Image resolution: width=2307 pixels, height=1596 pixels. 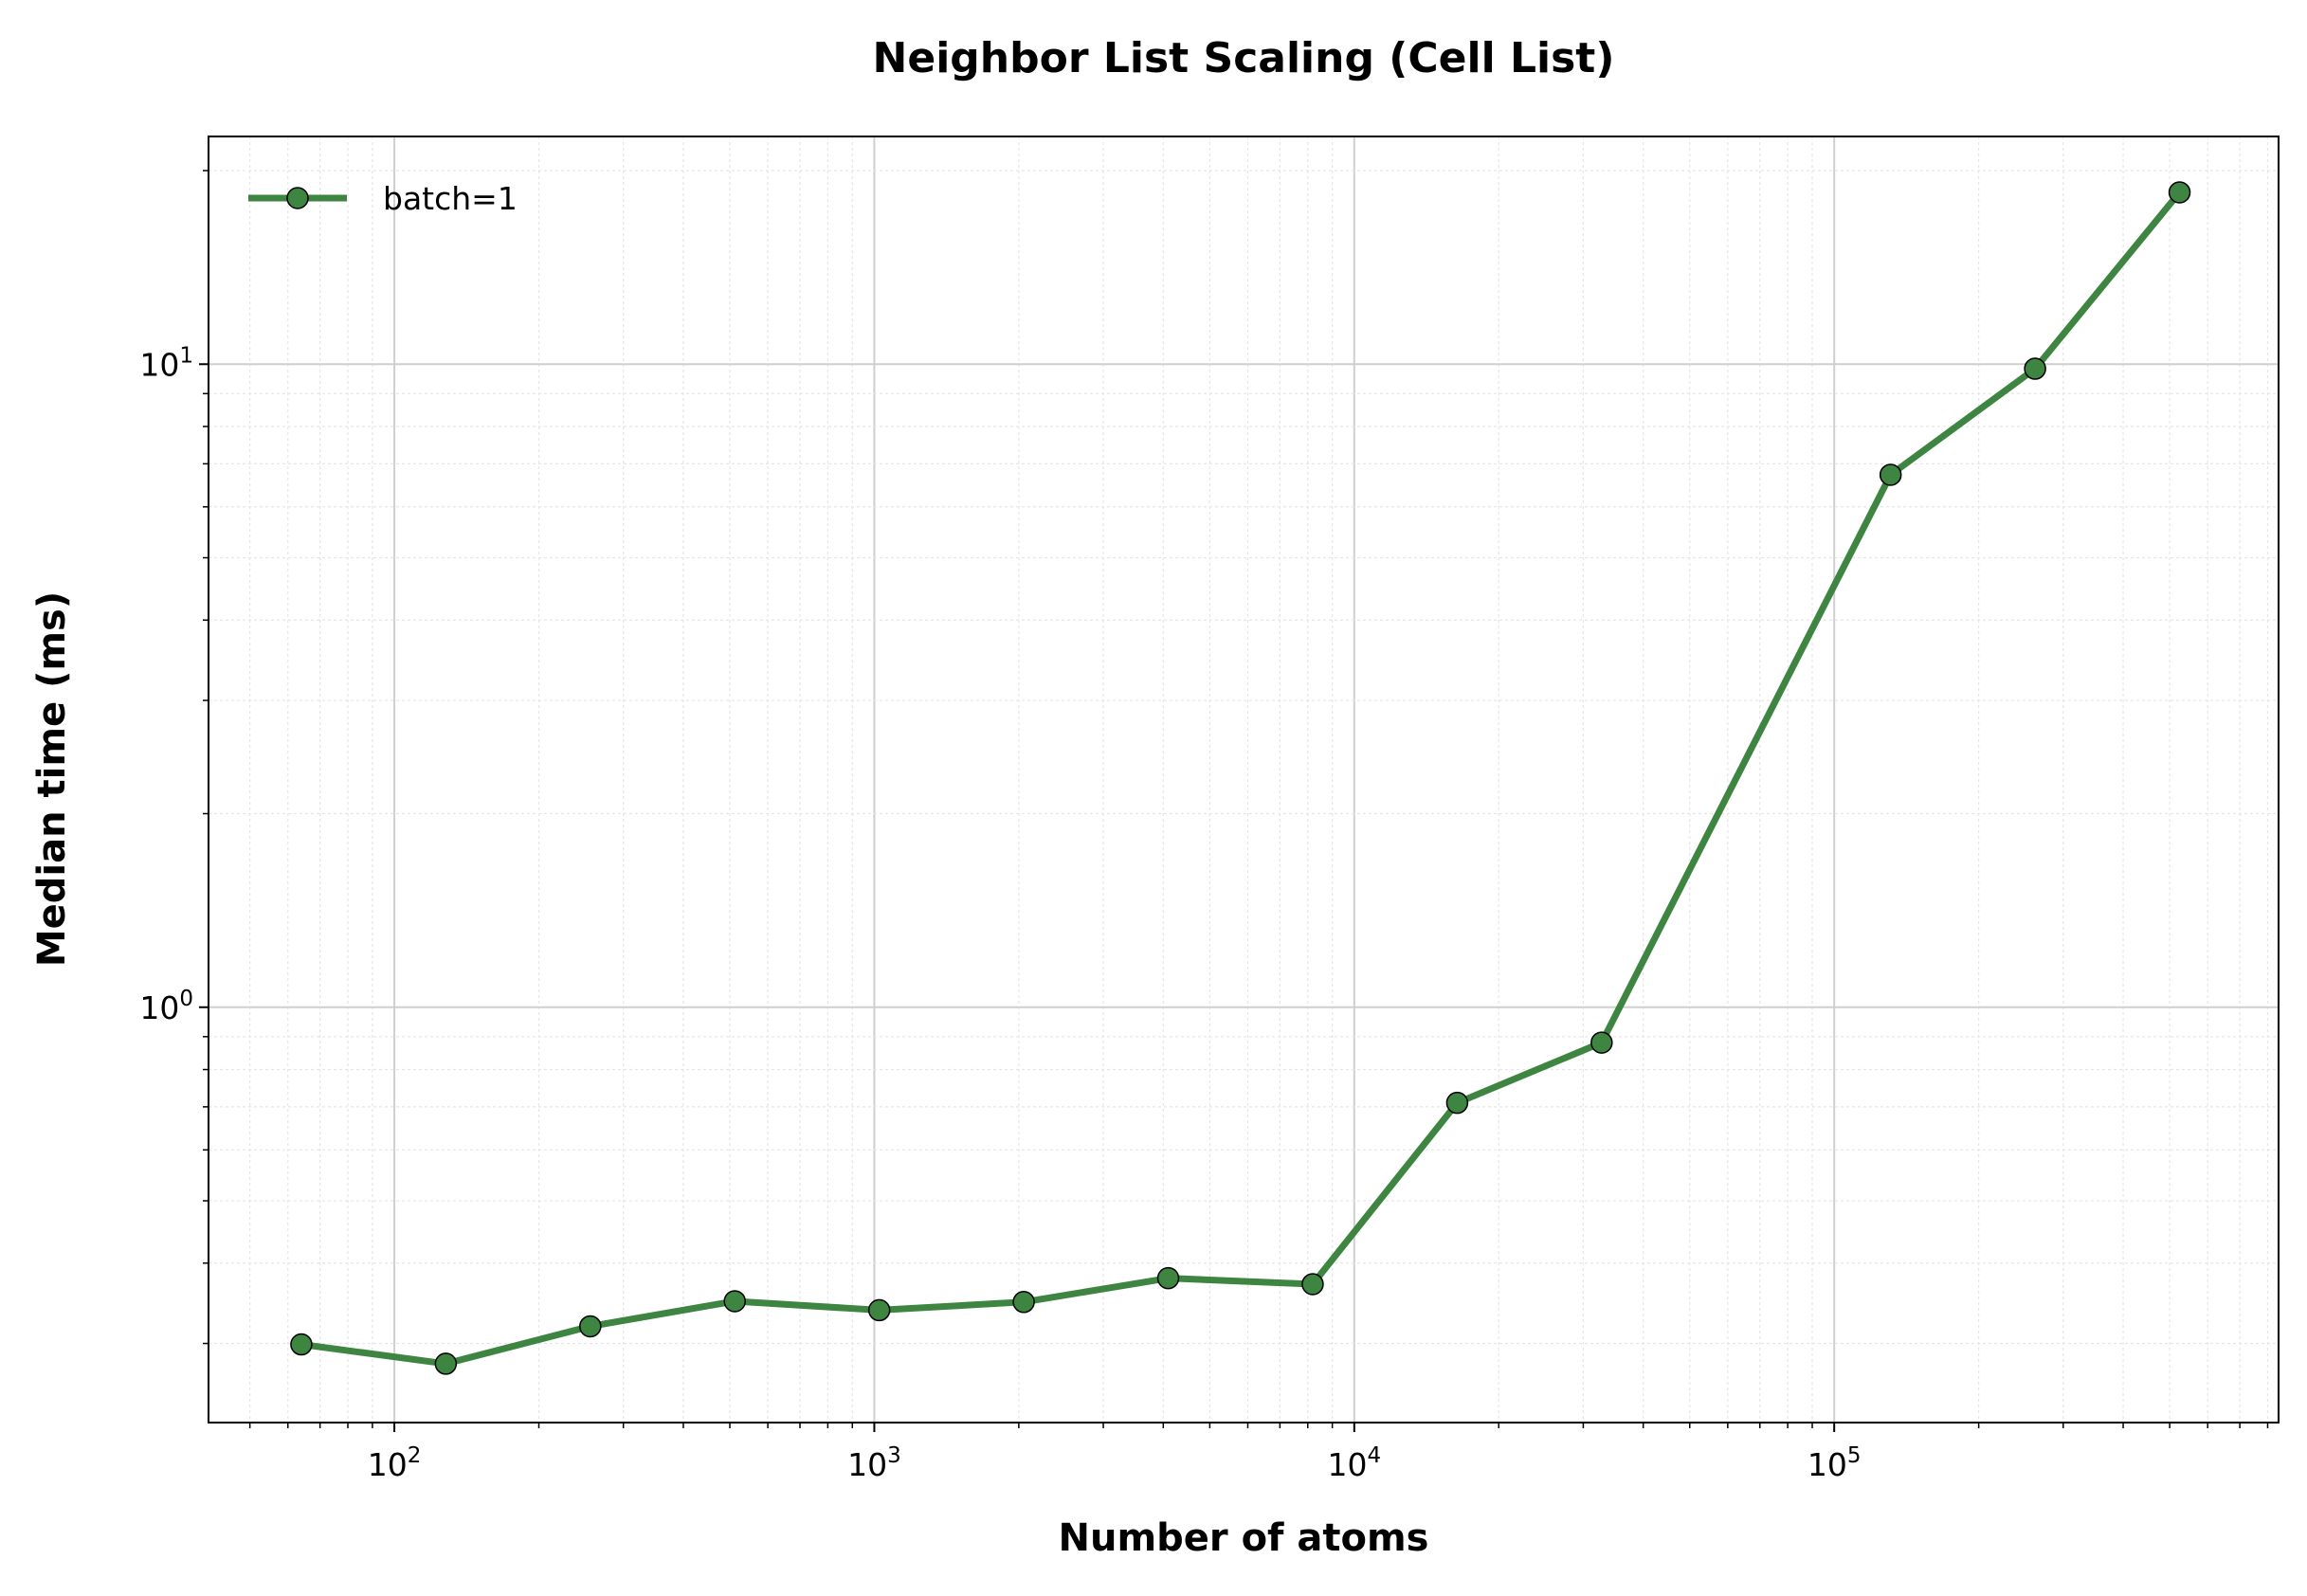 I want to click on x-tick-label: 104, so click(x=1354, y=1463).